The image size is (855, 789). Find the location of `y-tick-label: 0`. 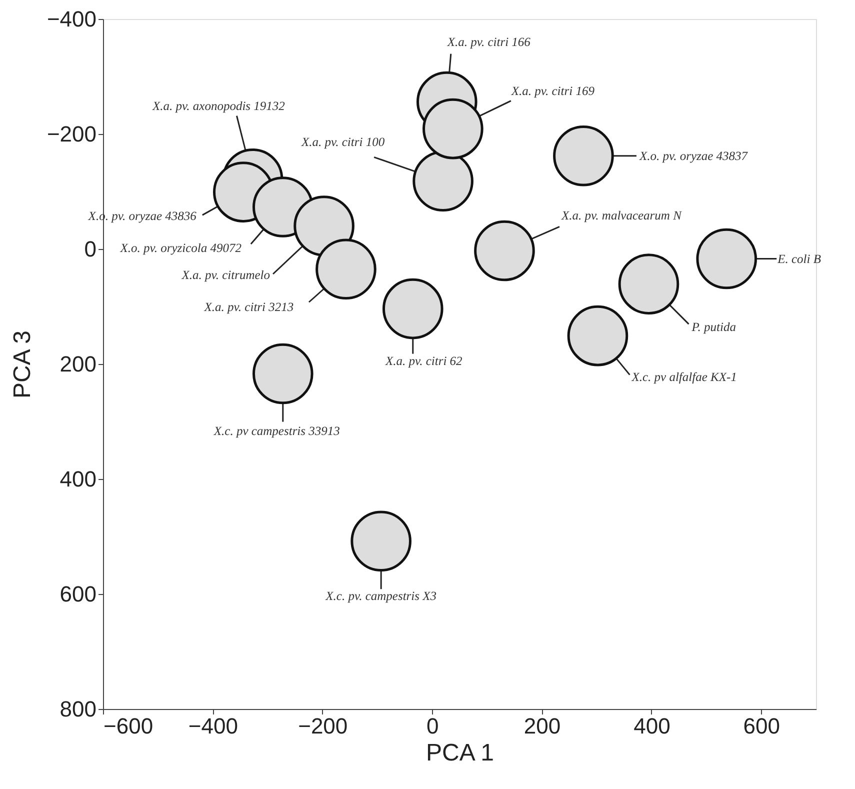

y-tick-label: 0 is located at coordinates (90, 249).